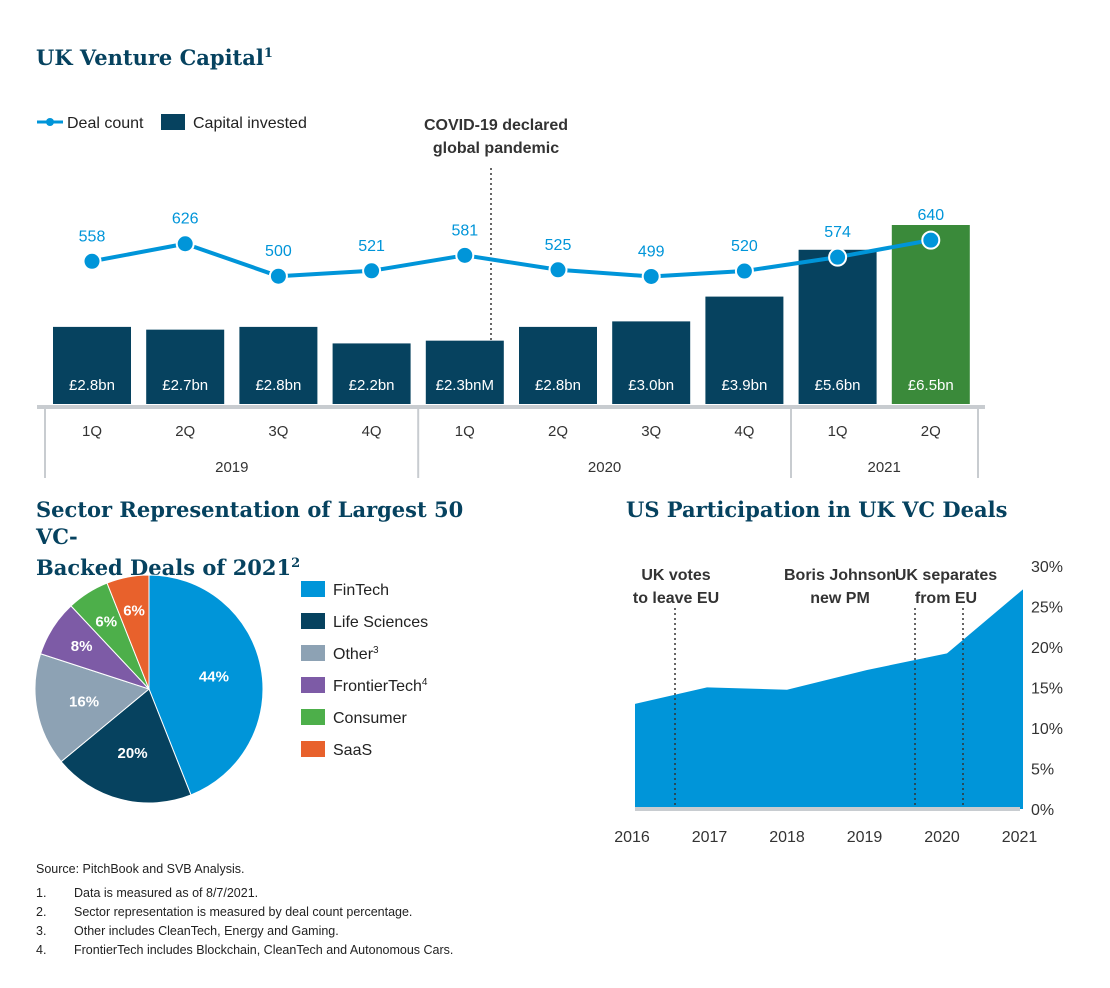  Describe the element at coordinates (496, 125) in the screenshot. I see `covid-annotation-line-1: COVID-19 declared` at that location.